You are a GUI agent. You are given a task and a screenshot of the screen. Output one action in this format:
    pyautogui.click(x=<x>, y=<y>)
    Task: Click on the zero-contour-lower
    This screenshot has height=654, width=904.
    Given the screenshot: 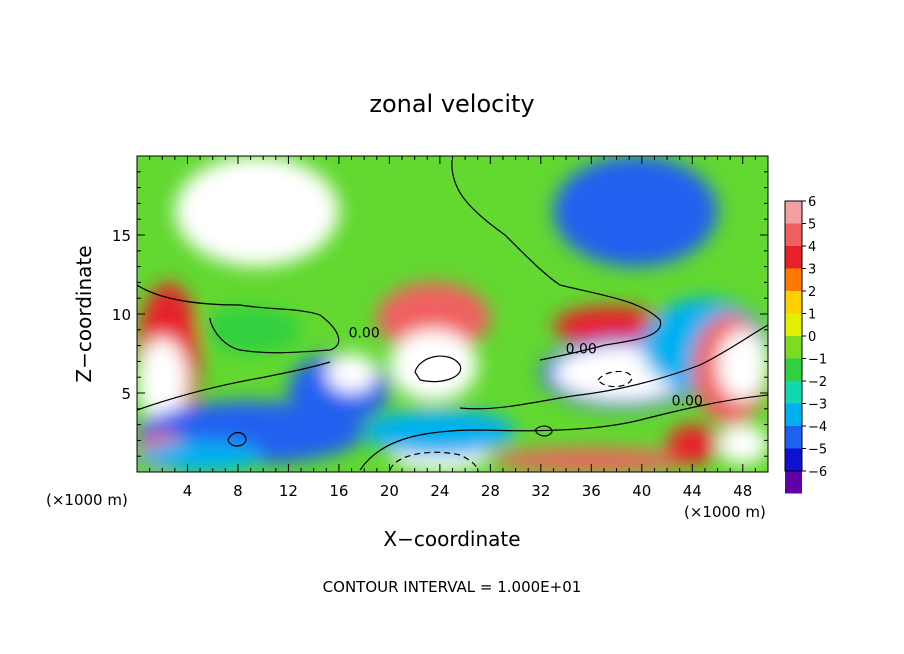 What is the action you would take?
    pyautogui.click(x=452, y=367)
    